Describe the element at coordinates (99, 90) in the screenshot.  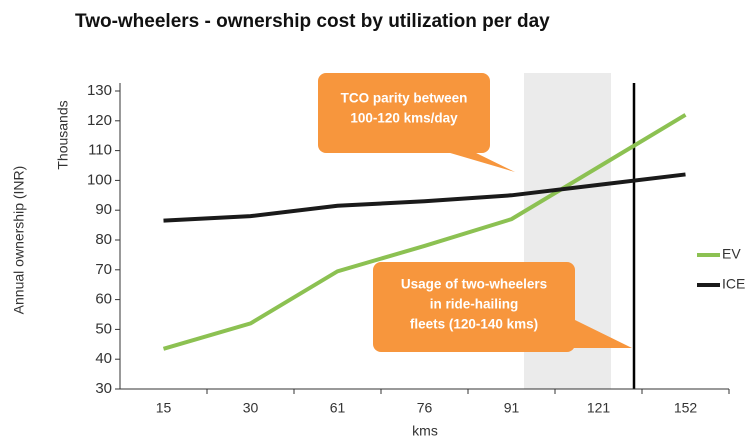
I see `y-tick-label: 130` at that location.